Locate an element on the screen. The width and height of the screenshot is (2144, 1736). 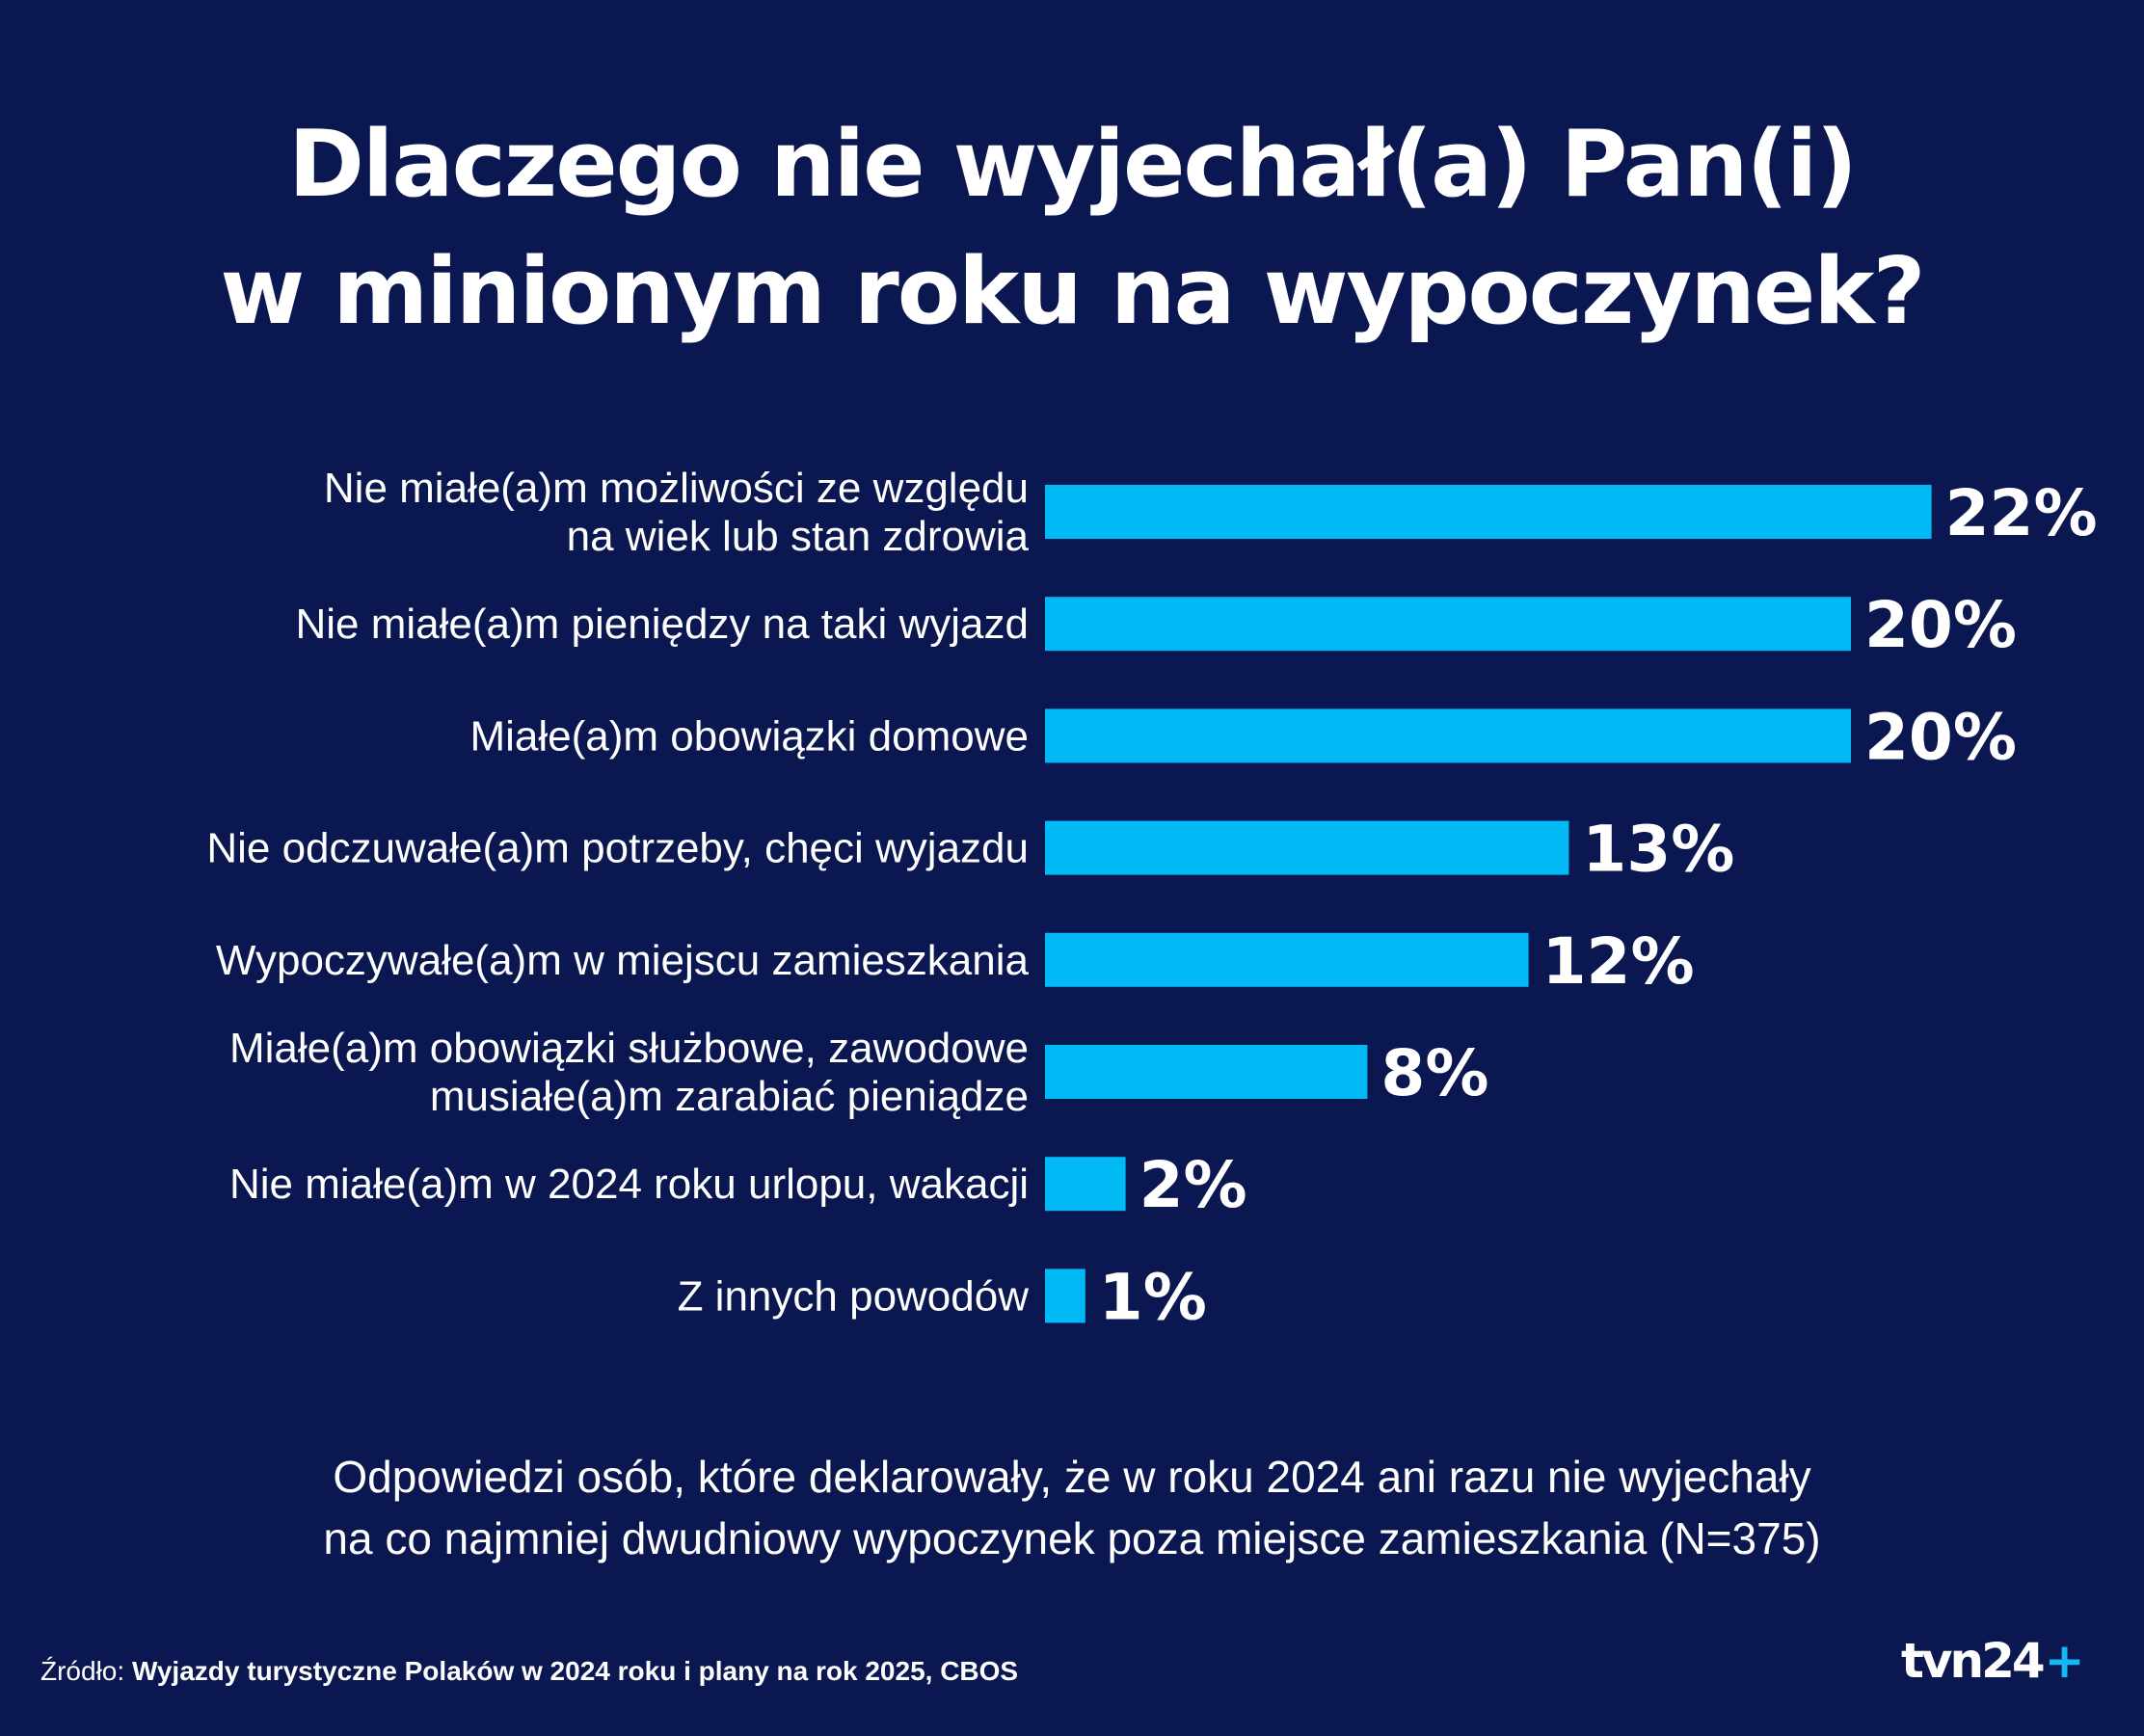
chart-title-line-1: Dlaczego nie wyjechał(a) Pan(i) is located at coordinates (1073, 165).